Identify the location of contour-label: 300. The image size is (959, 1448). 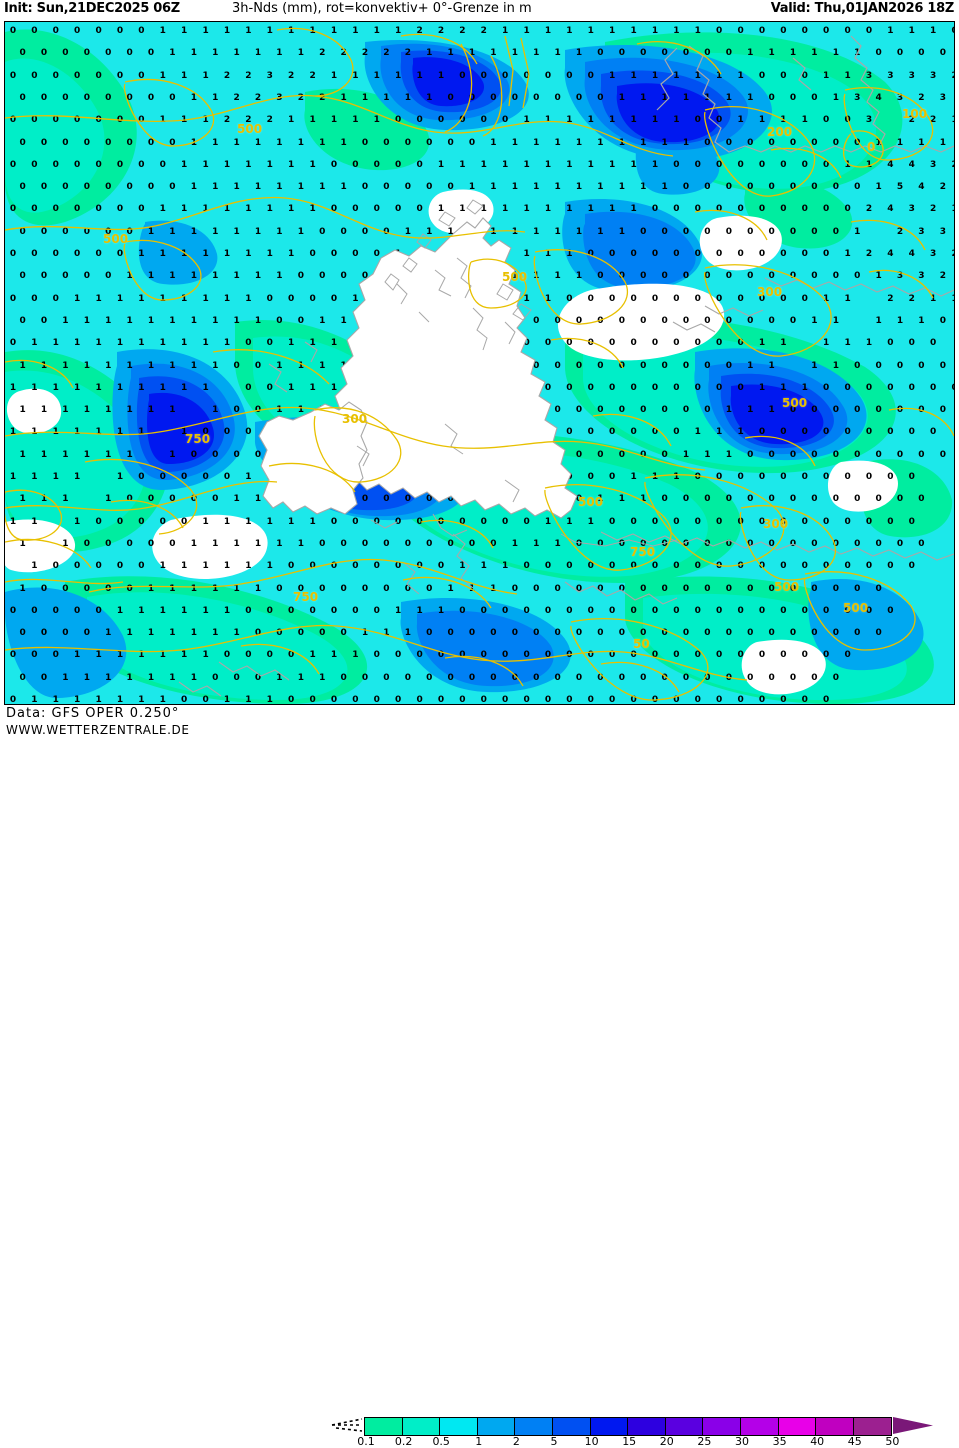
(770, 292).